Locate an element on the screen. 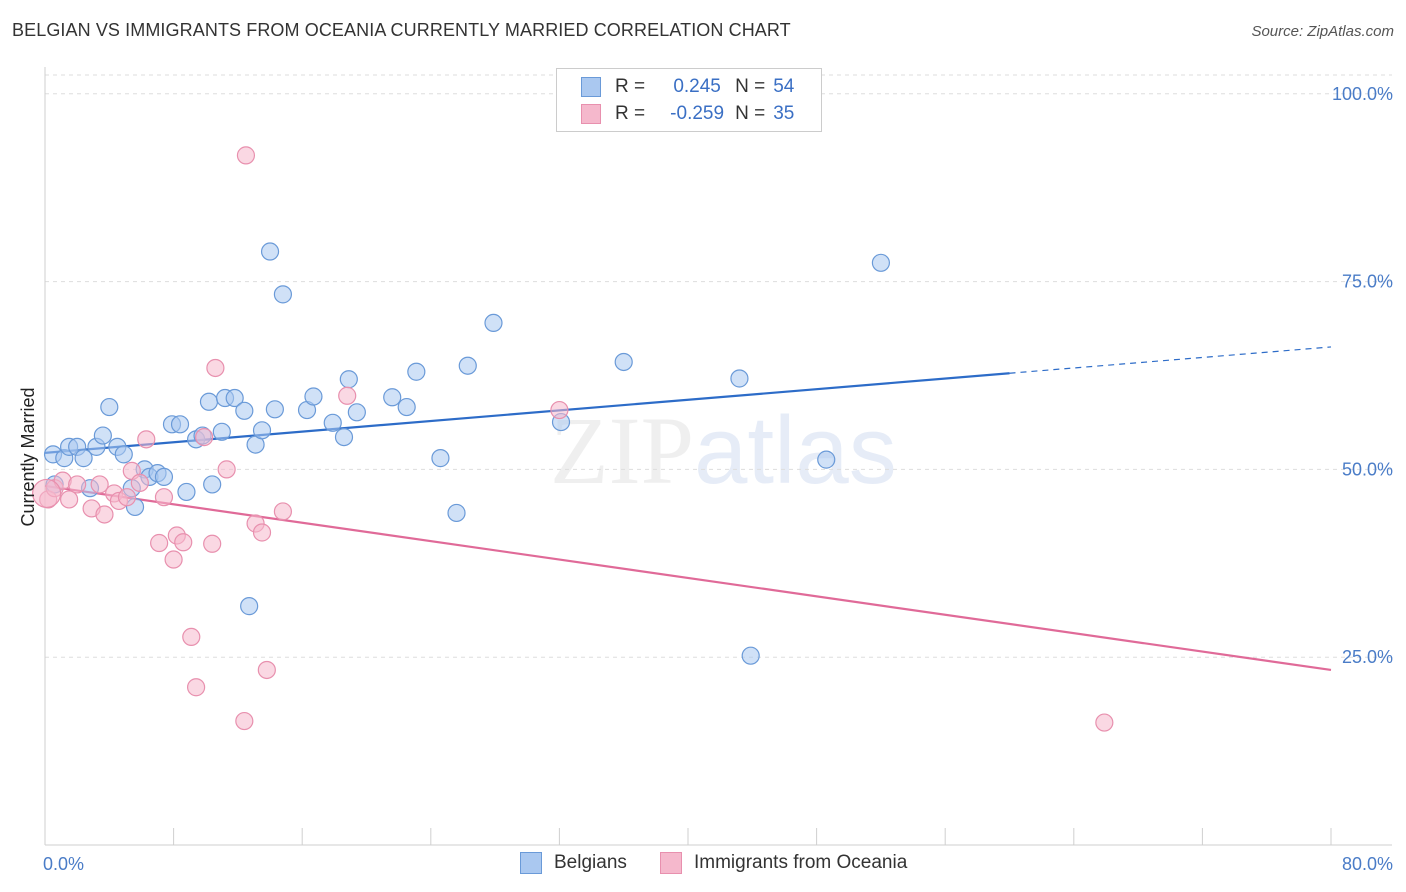  legend-belgians-swatch is located at coordinates (531, 863).